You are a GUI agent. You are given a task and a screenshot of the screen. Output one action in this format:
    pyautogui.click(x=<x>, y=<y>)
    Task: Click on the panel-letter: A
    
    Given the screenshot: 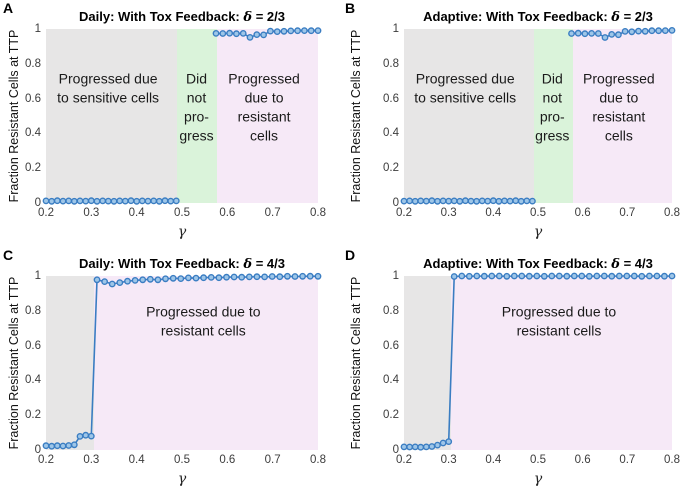 What is the action you would take?
    pyautogui.click(x=8, y=8)
    